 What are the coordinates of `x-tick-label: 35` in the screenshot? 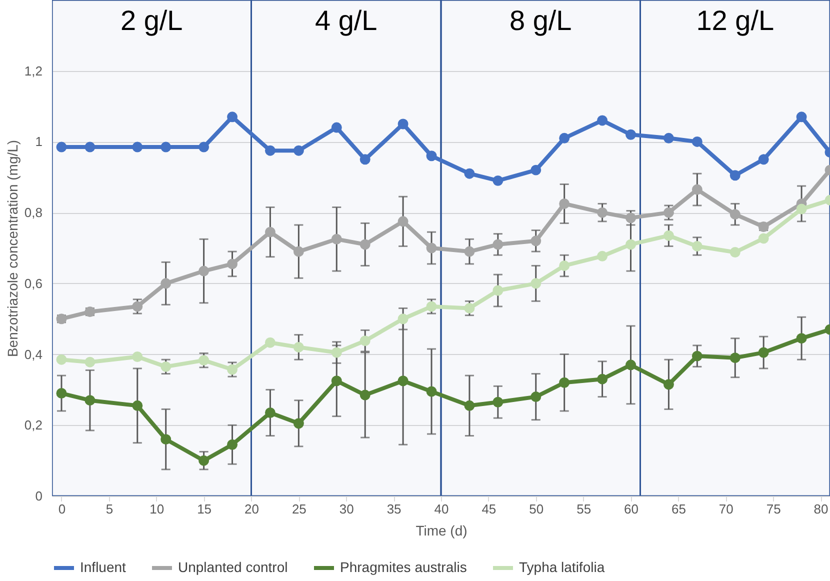 It's located at (394, 509).